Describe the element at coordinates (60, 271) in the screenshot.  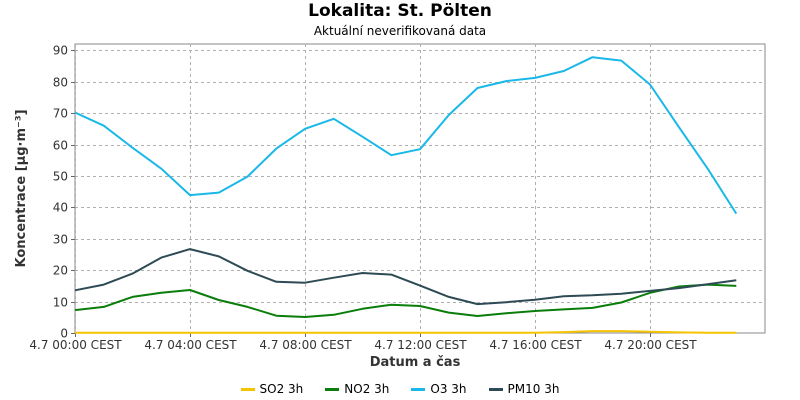
I see `y-tick-label: 20` at that location.